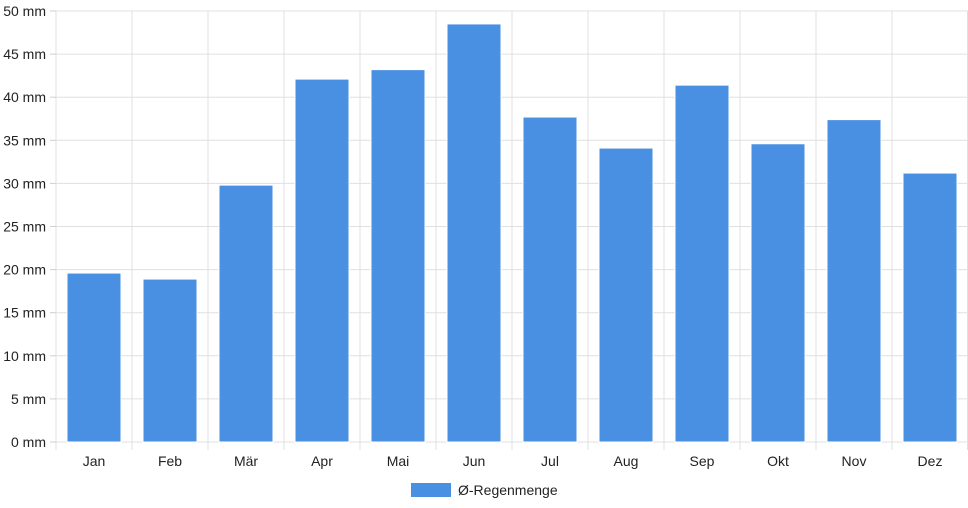 This screenshot has width=968, height=508. What do you see at coordinates (24, 140) in the screenshot?
I see `y-tick-label: 35 mm` at bounding box center [24, 140].